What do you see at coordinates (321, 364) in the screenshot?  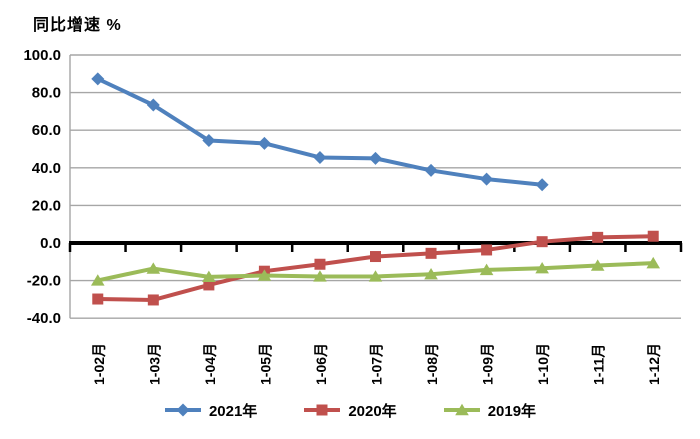 I see `x-axis-tick-label: 1-06月` at bounding box center [321, 364].